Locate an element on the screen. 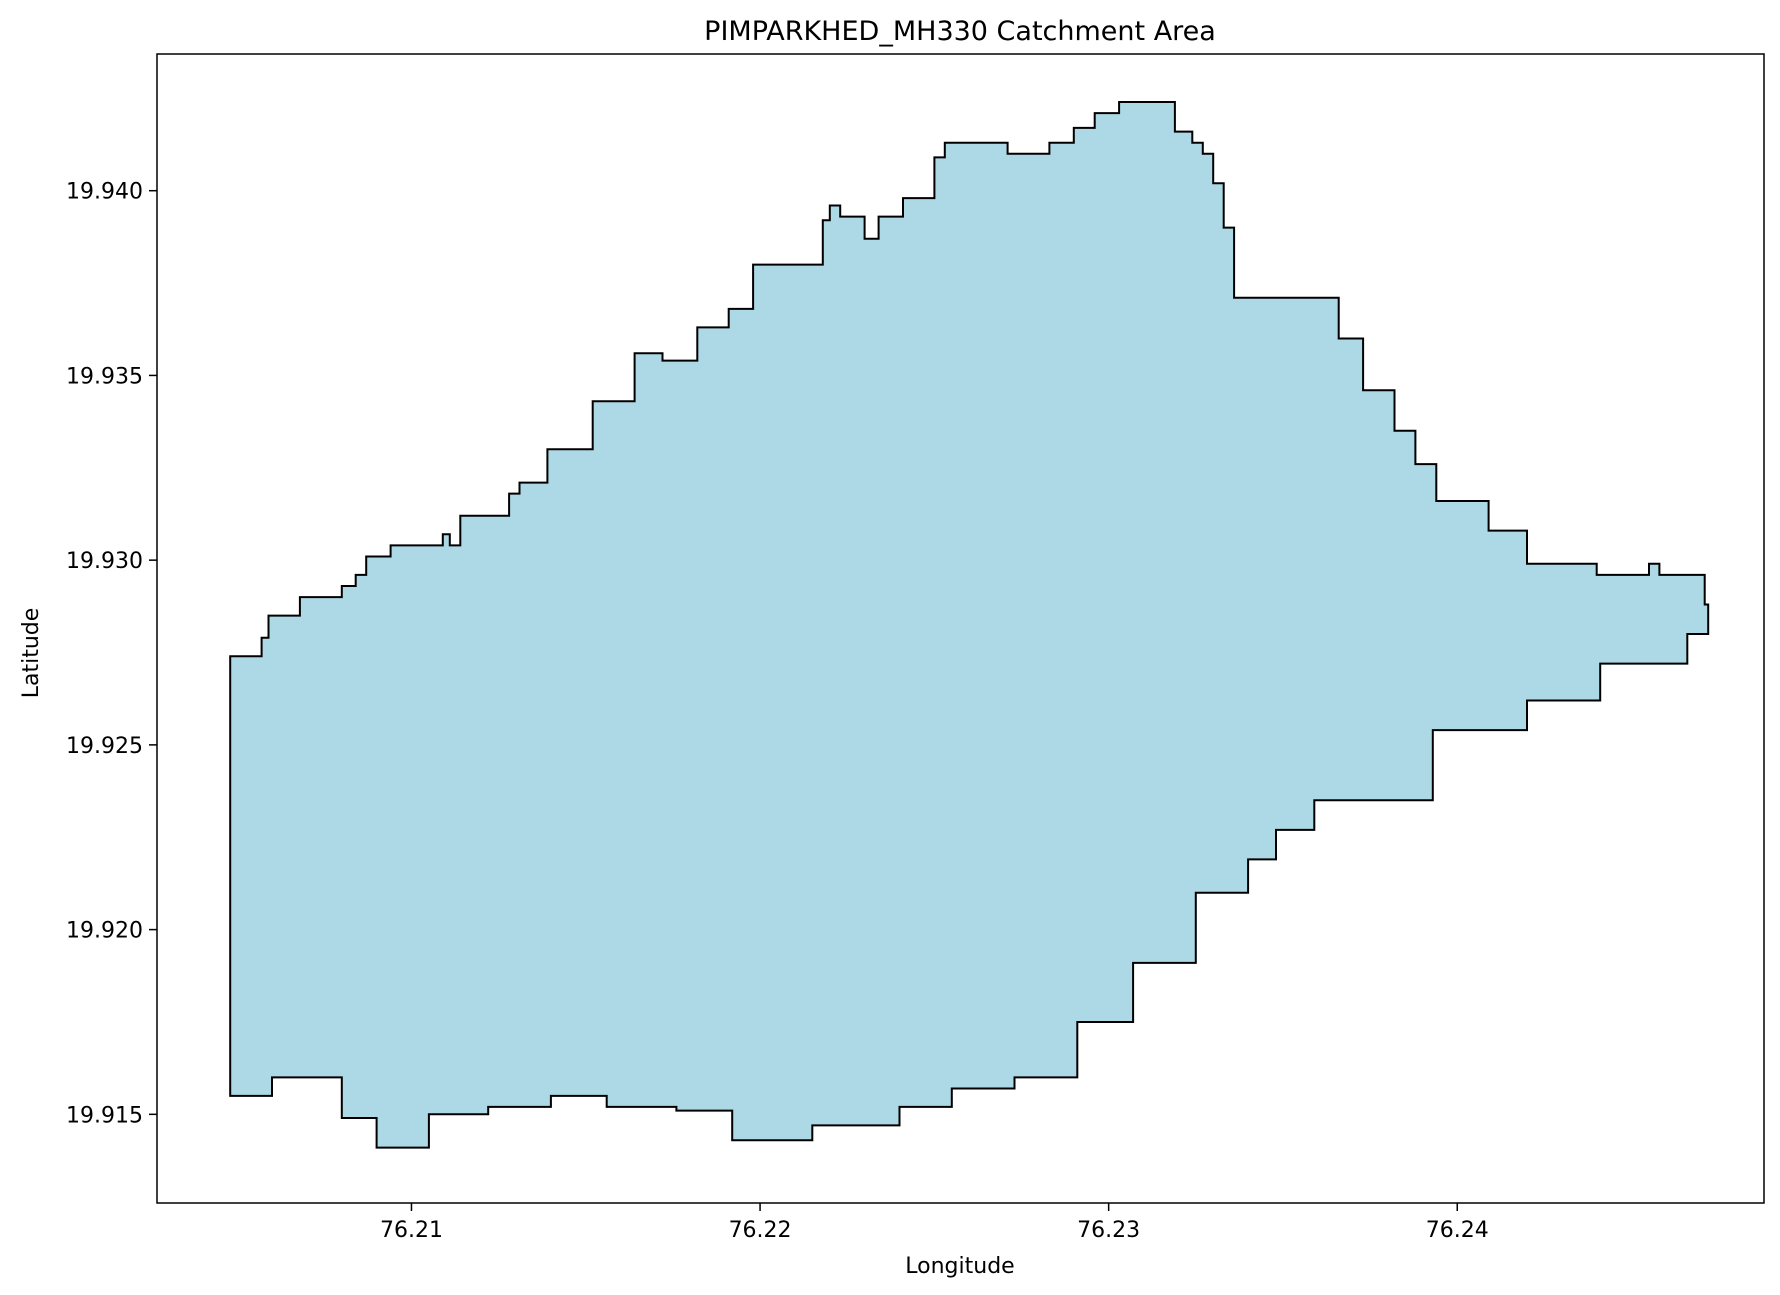 The width and height of the screenshot is (1780, 1295). y-tick-label: 19.930 is located at coordinates (104, 561).